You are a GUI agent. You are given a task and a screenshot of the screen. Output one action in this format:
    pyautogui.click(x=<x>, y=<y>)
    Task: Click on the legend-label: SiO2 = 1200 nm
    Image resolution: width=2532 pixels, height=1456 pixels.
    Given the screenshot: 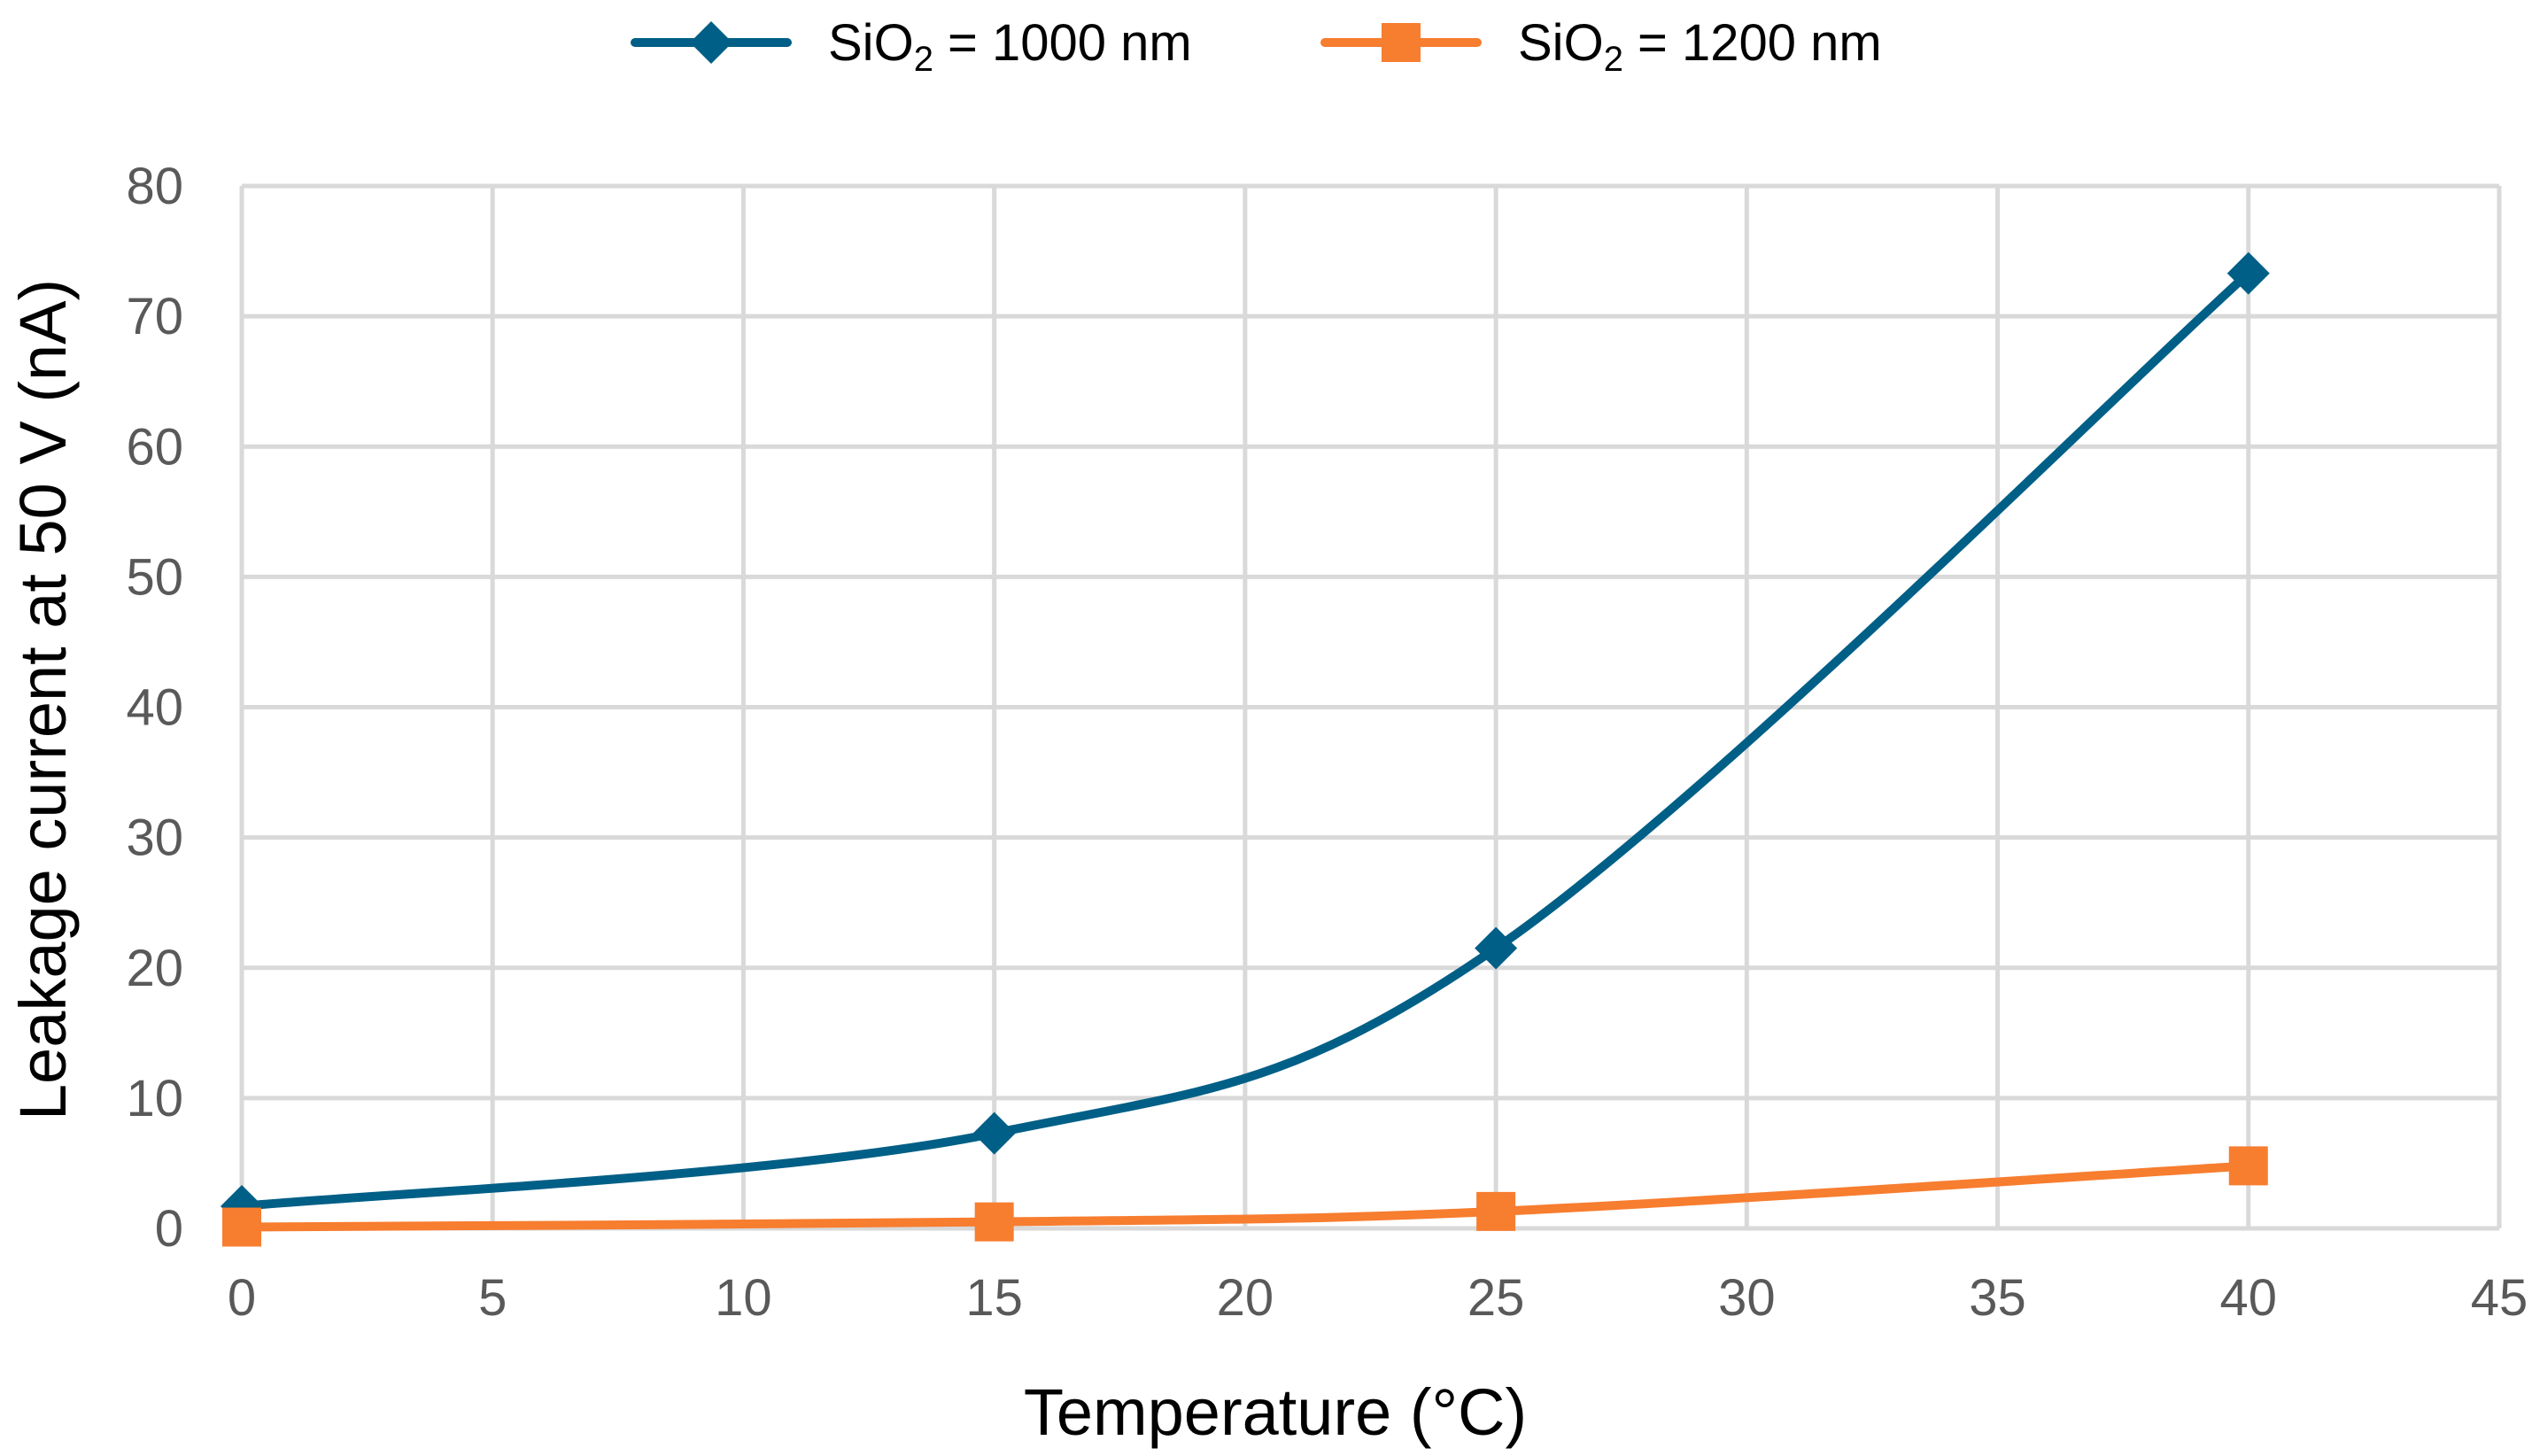 What is the action you would take?
    pyautogui.click(x=1700, y=46)
    